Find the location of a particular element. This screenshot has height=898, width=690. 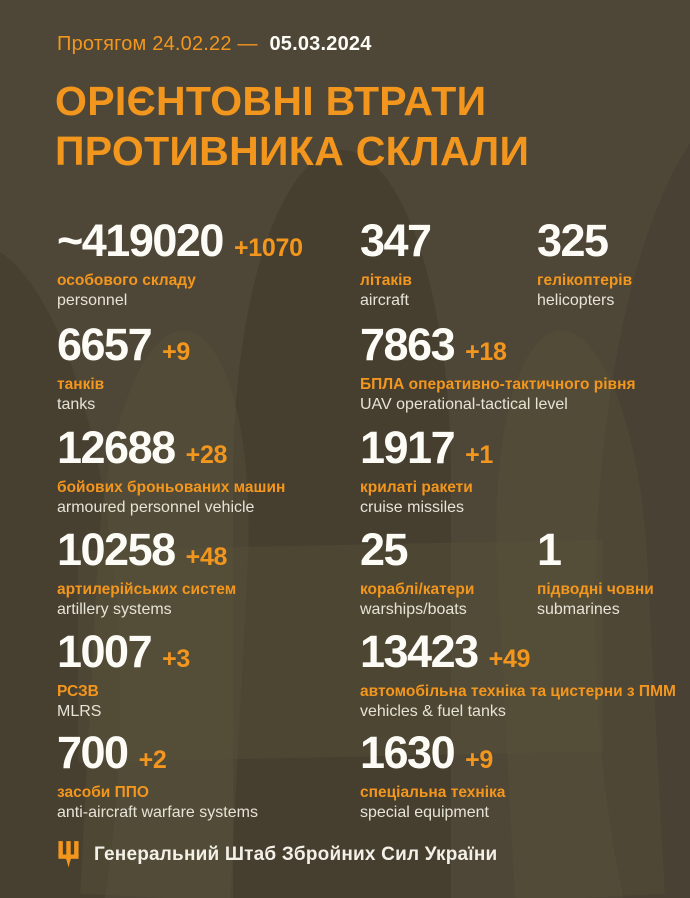

stat-label-en: cruise missiles is located at coordinates (412, 508).